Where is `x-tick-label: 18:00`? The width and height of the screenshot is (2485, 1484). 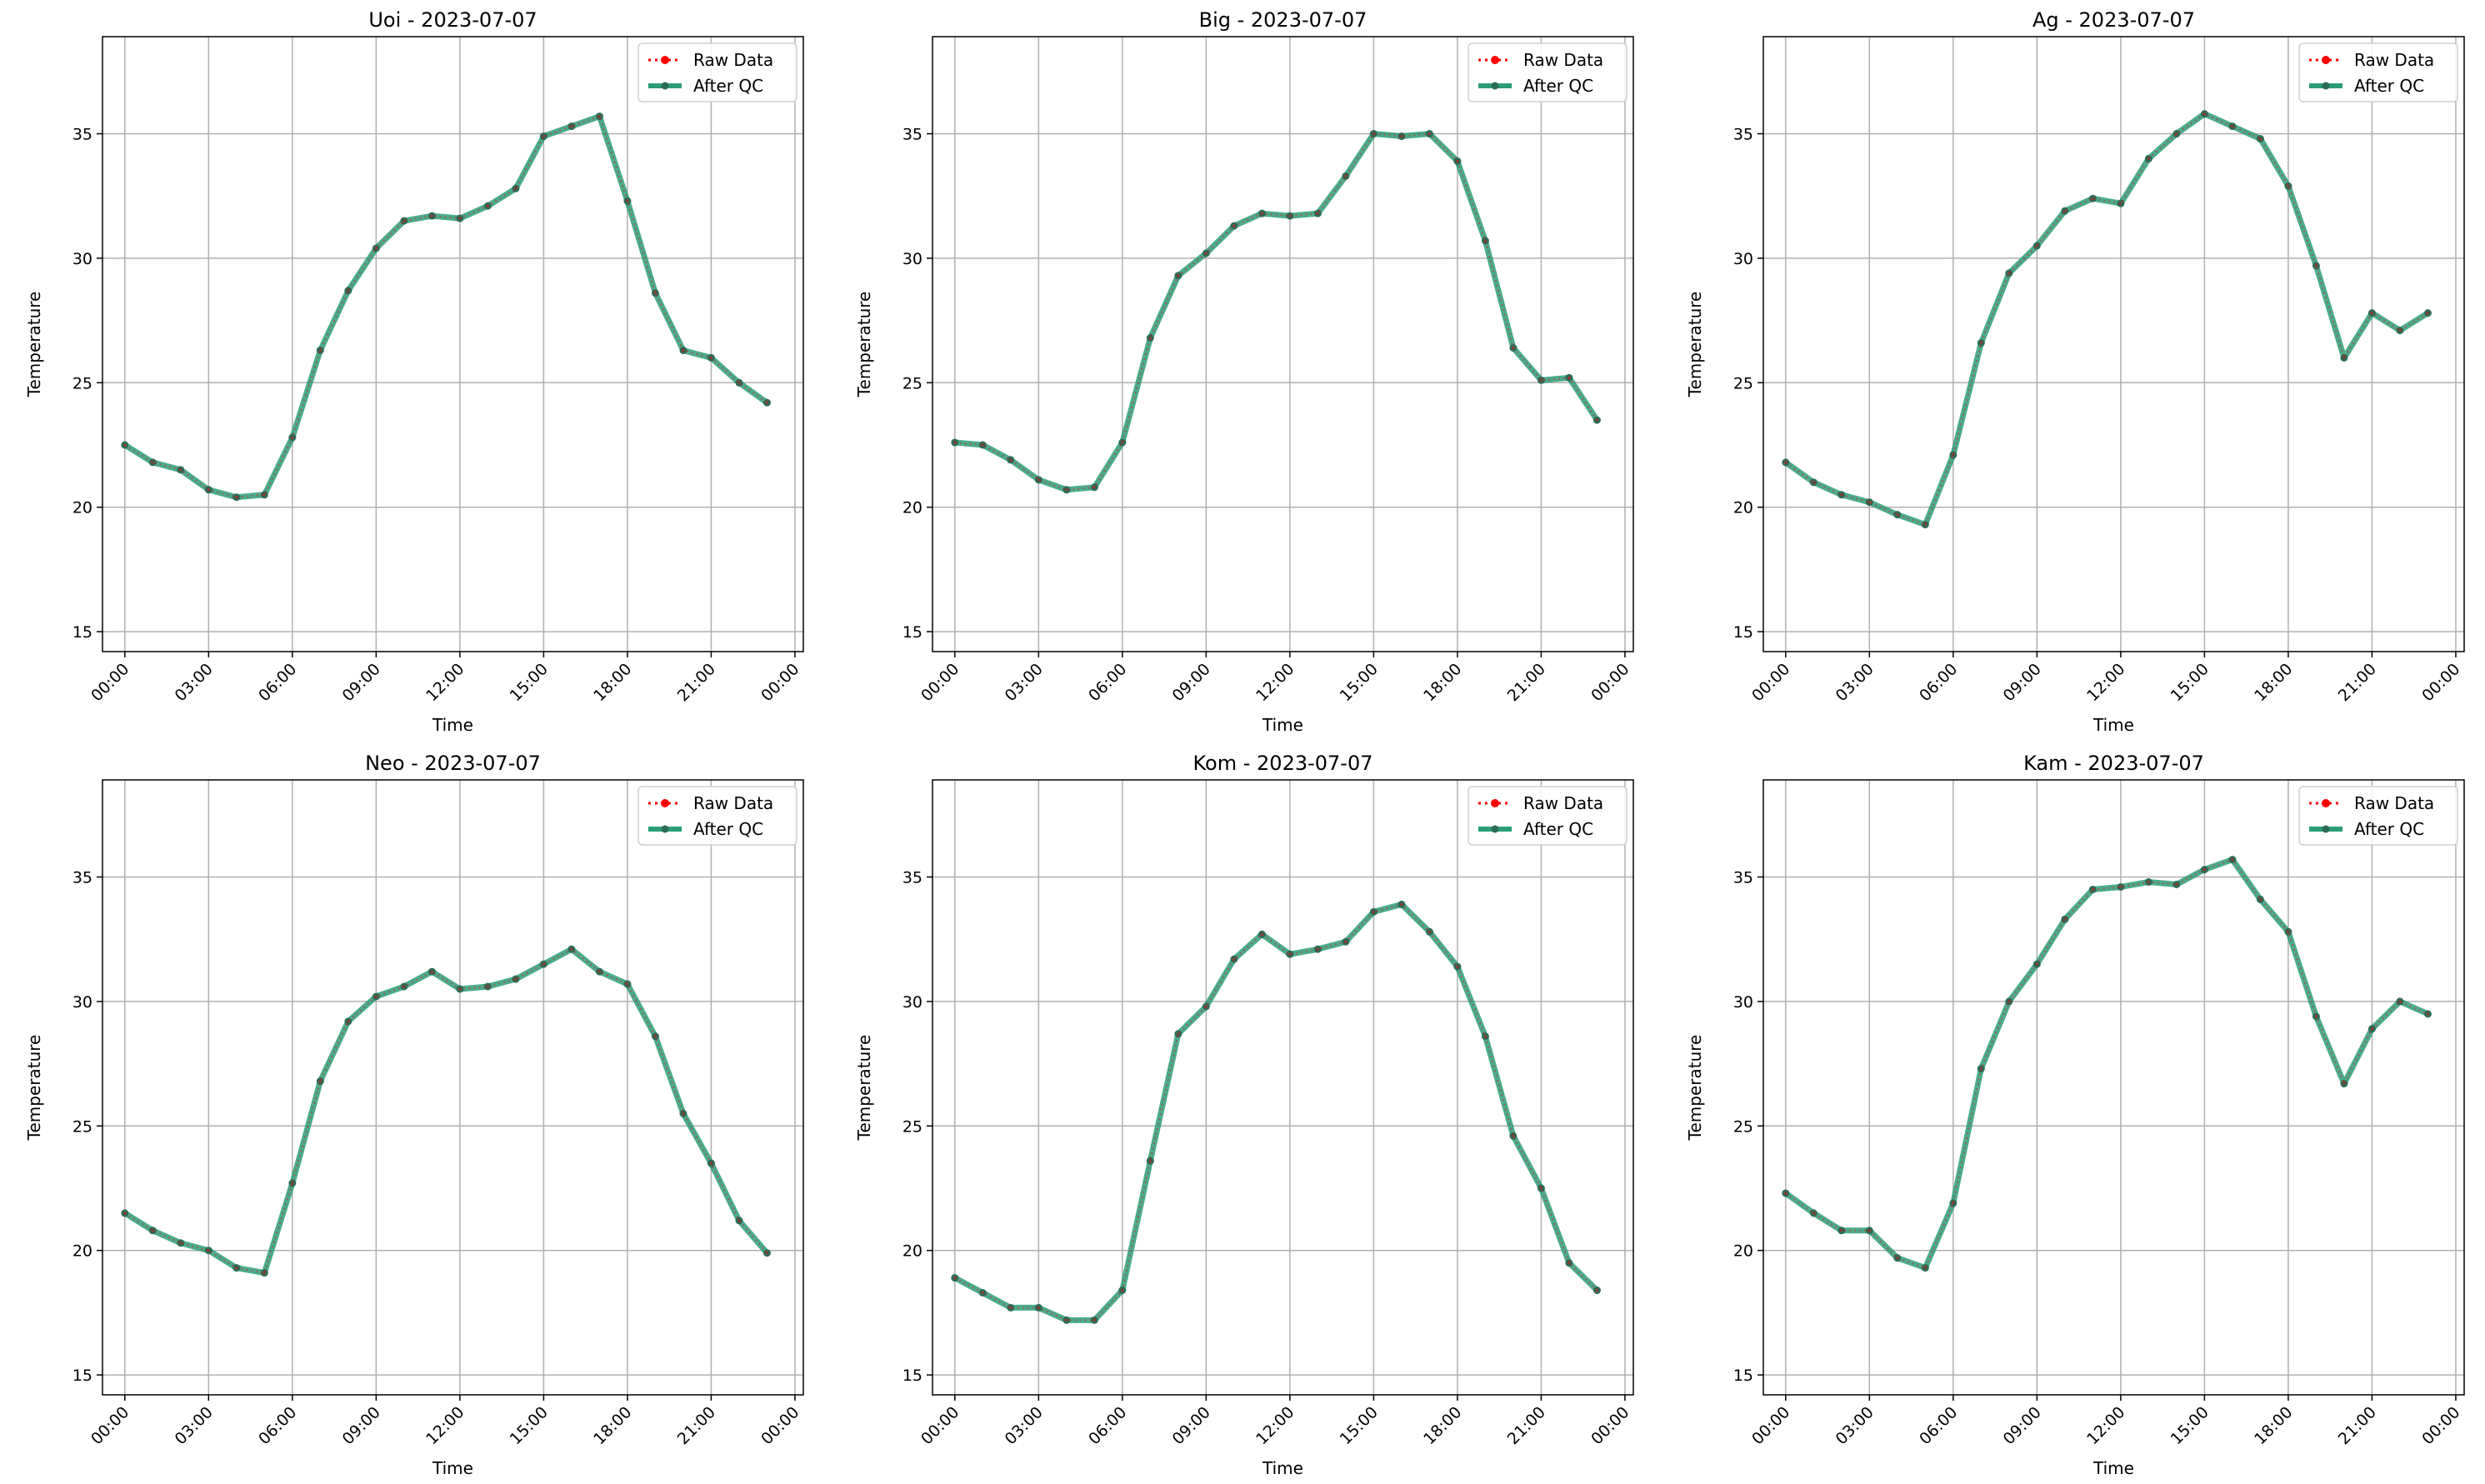
x-tick-label: 18:00 is located at coordinates (612, 682).